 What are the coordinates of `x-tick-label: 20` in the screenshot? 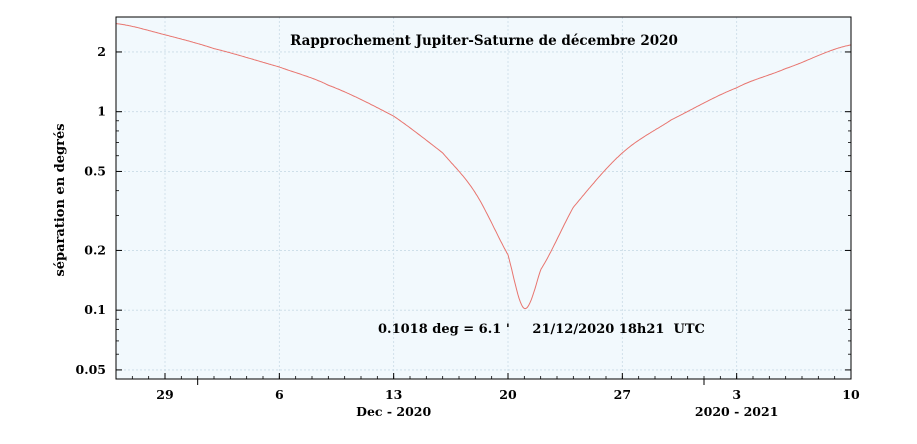 It's located at (508, 394).